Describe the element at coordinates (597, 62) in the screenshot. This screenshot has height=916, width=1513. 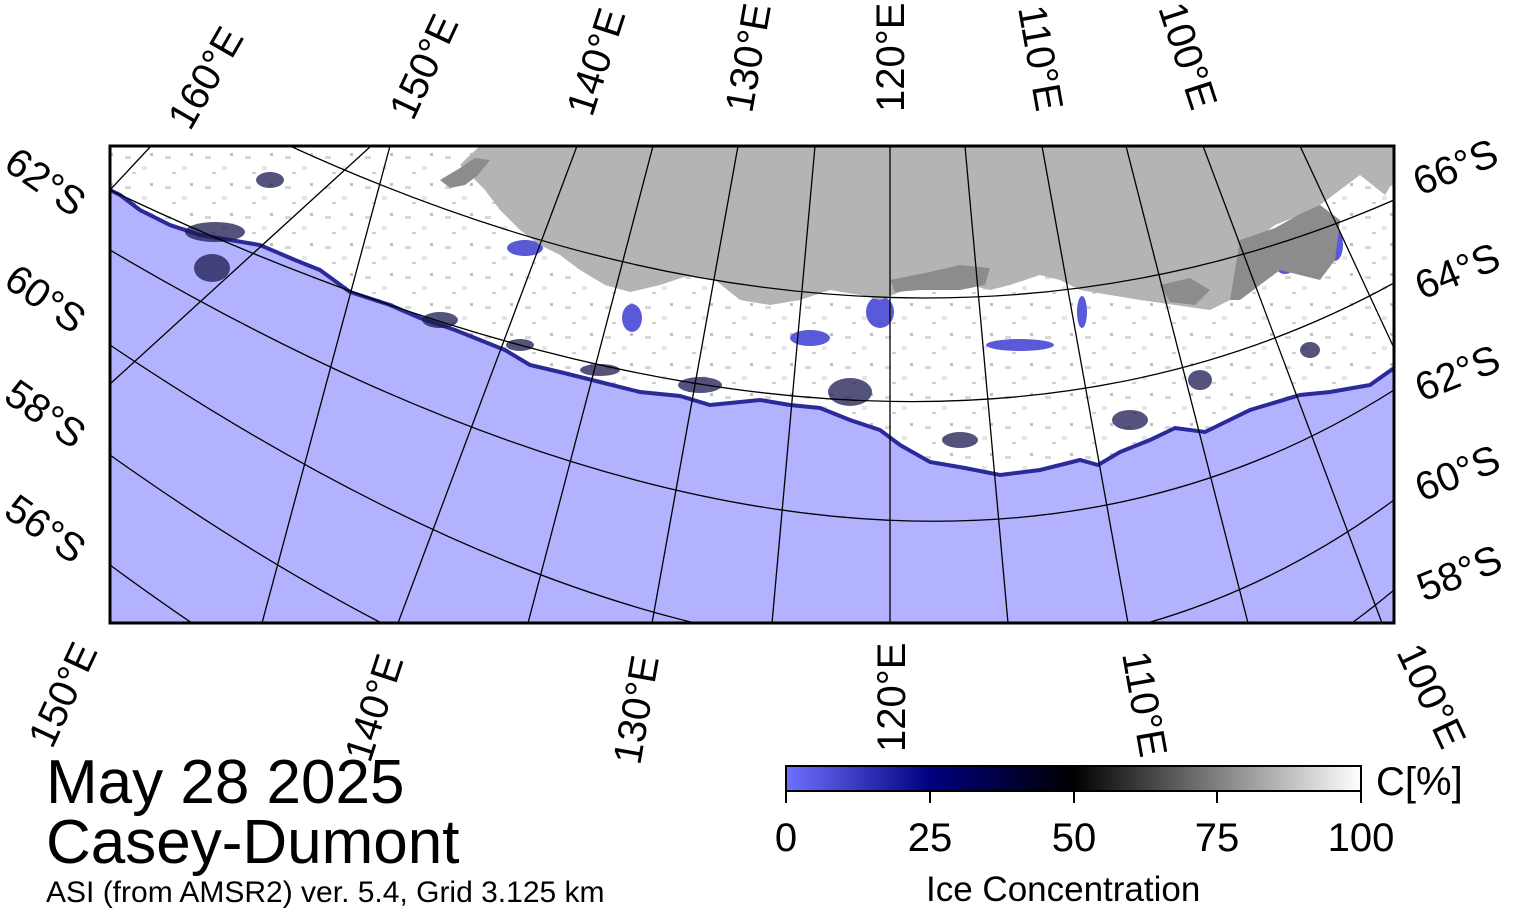
I see `top-lon-label: 140°E` at that location.